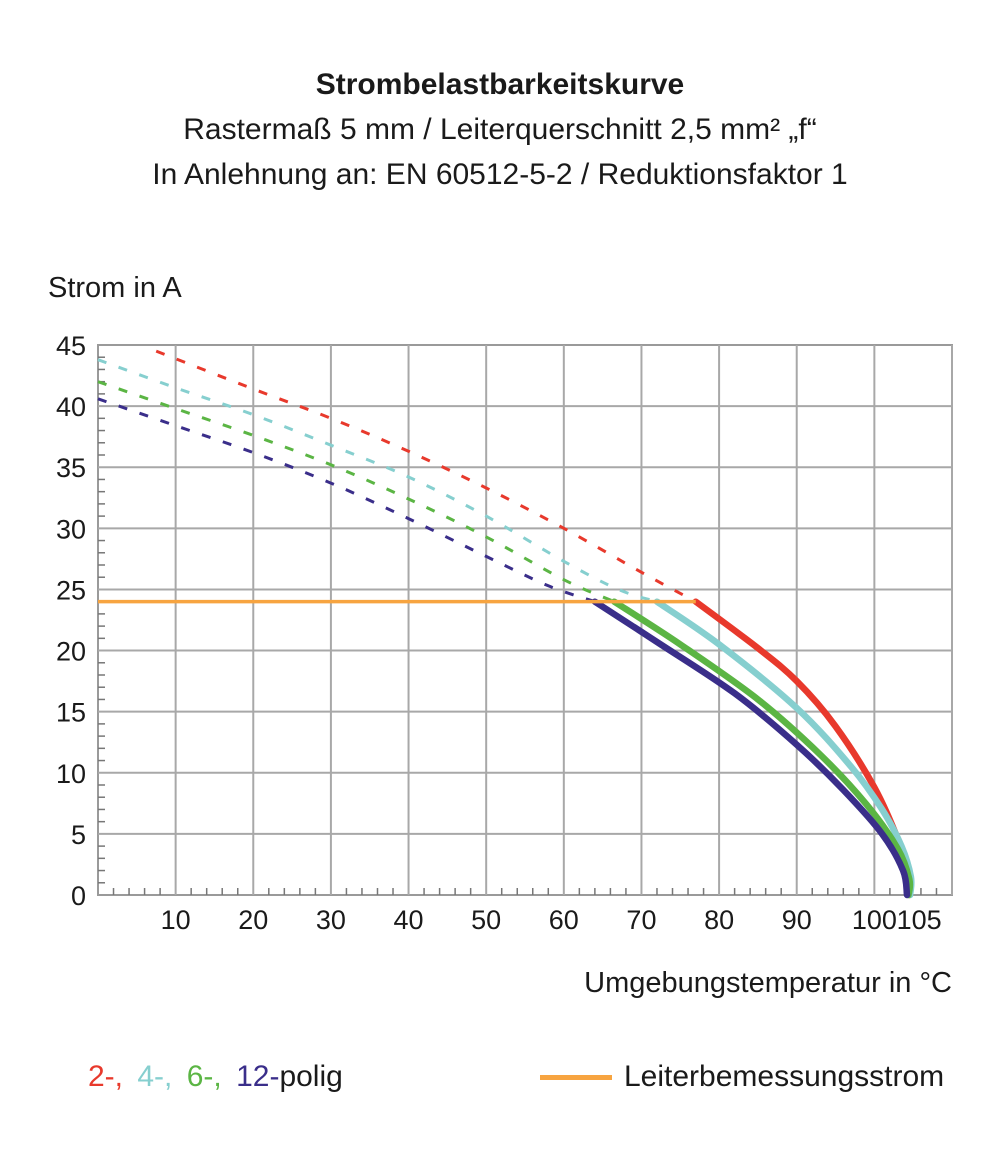 The image size is (1000, 1175). What do you see at coordinates (797, 920) in the screenshot?
I see `x-tick-label-90: 90` at bounding box center [797, 920].